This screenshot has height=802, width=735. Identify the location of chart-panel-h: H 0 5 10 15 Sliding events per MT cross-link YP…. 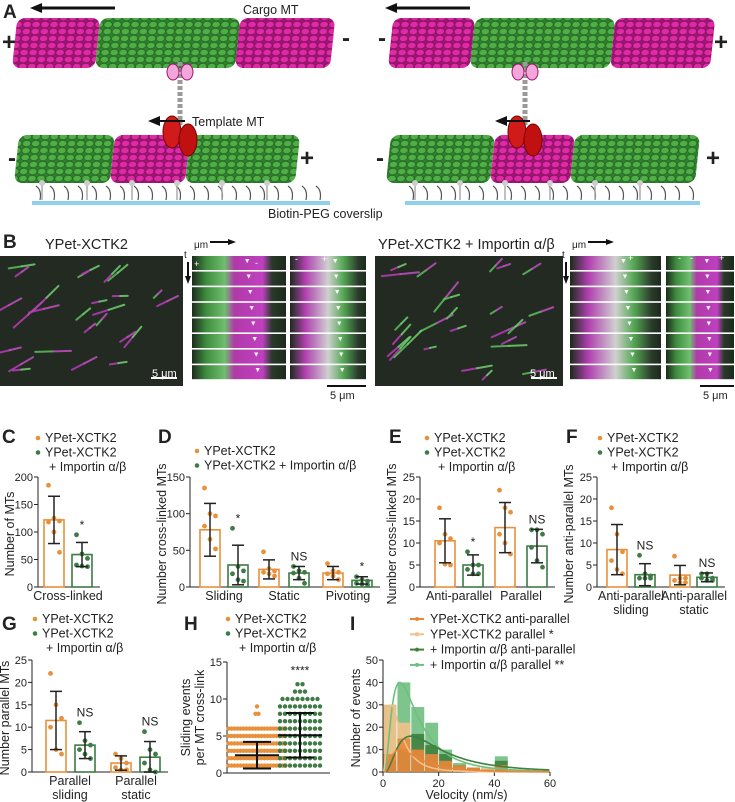
(254, 696).